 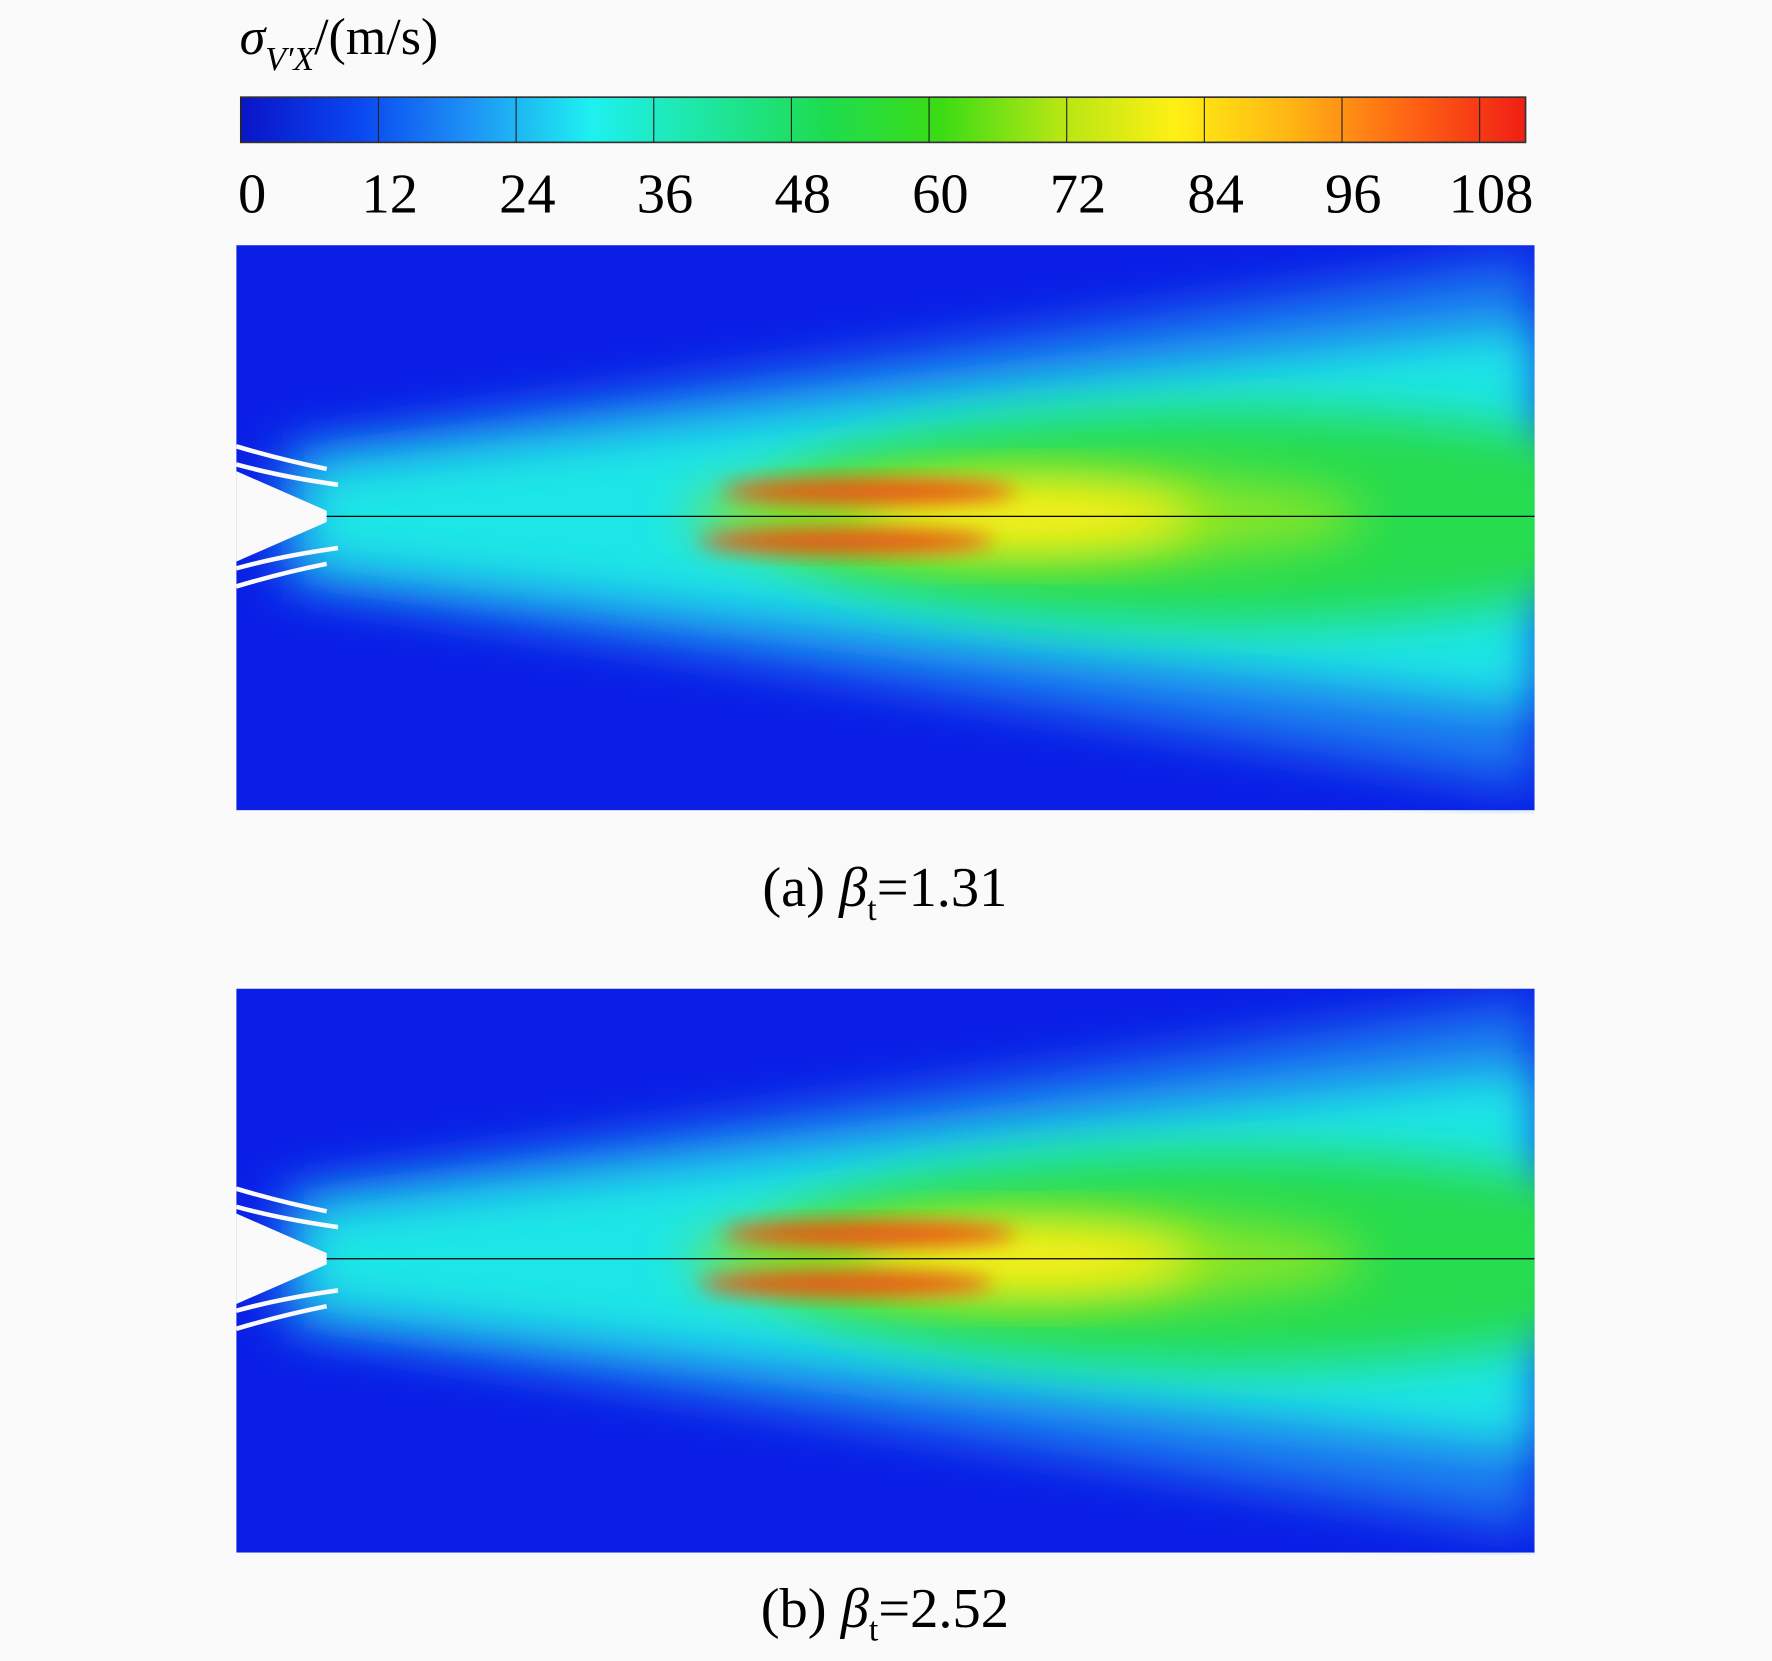 I want to click on caption-value: =2.52, so click(x=943, y=1609).